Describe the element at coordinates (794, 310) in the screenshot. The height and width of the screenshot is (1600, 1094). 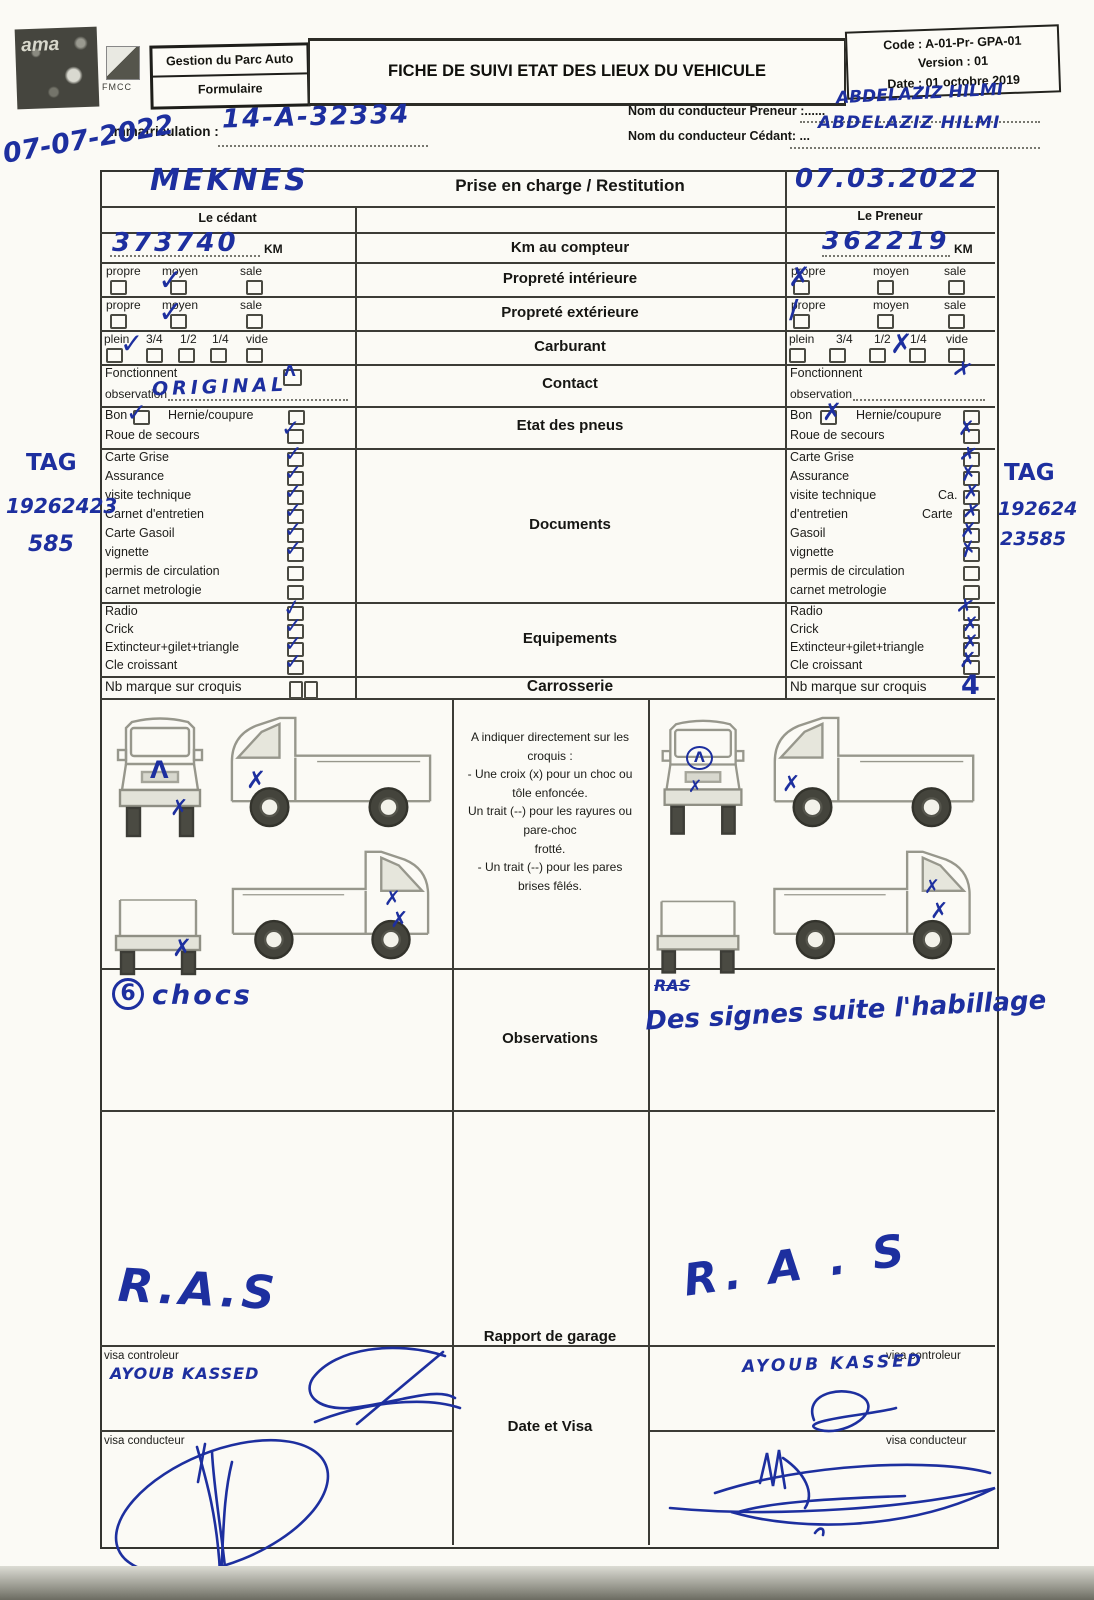
I see `ink-mark: /` at that location.